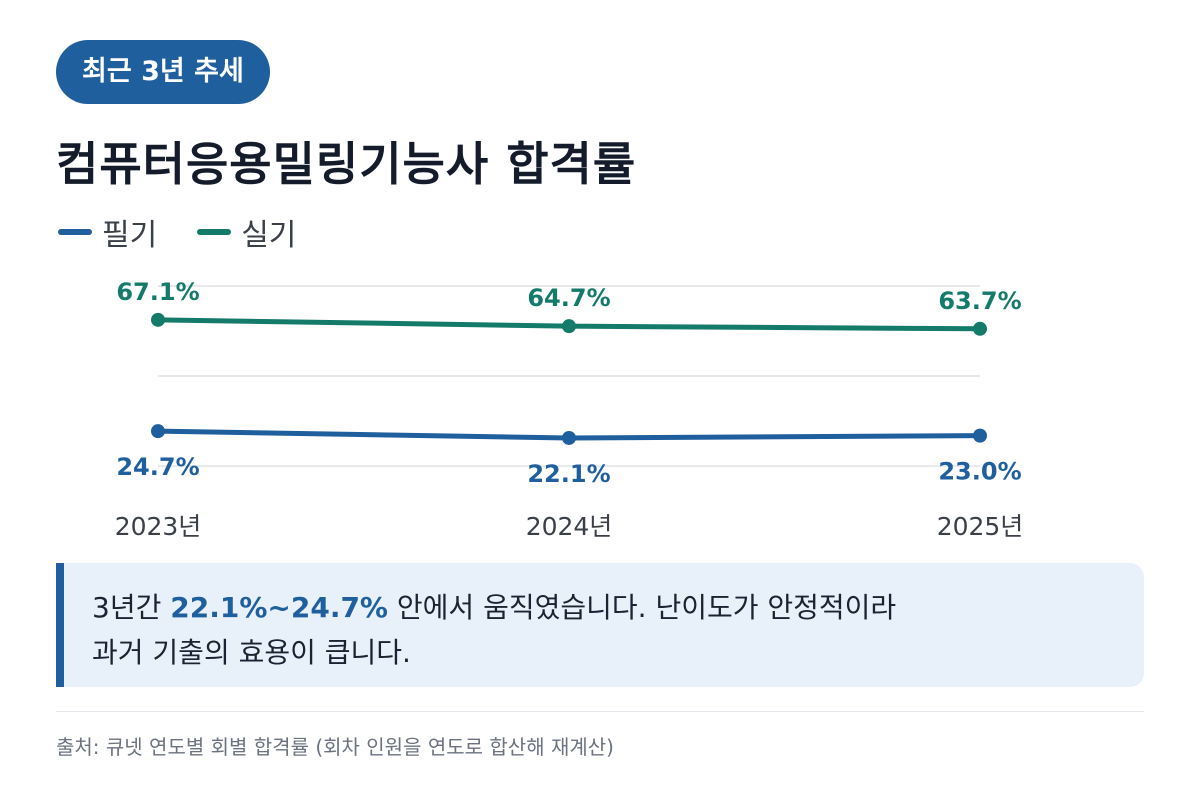  I want to click on data-label: 67.1%, so click(157, 293).